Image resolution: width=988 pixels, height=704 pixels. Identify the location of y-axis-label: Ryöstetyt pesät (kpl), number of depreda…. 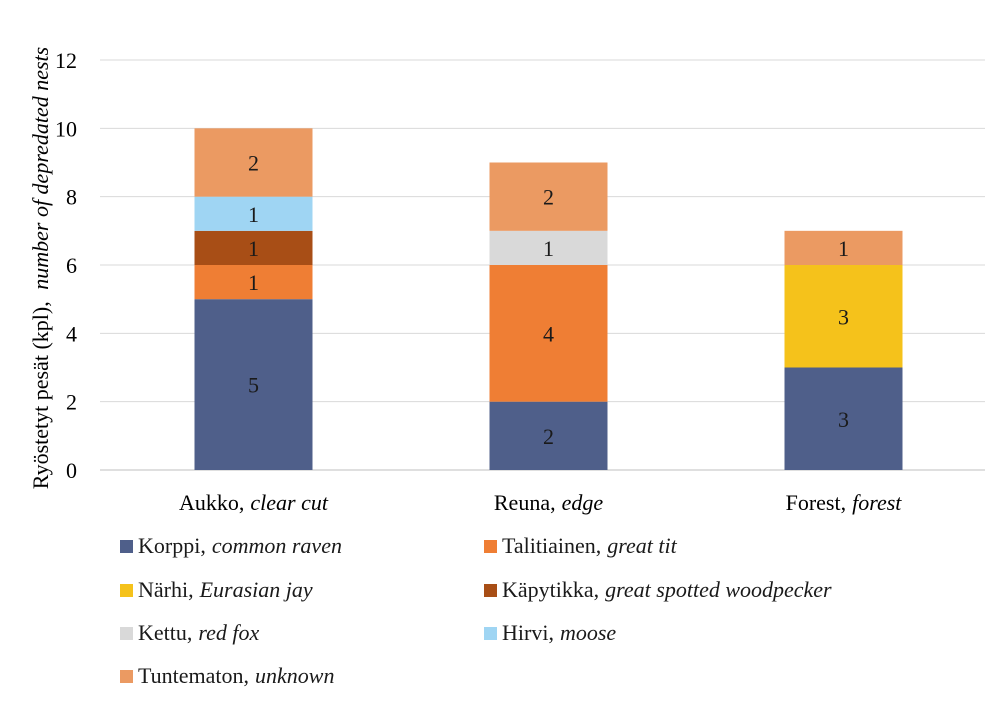
(40, 268).